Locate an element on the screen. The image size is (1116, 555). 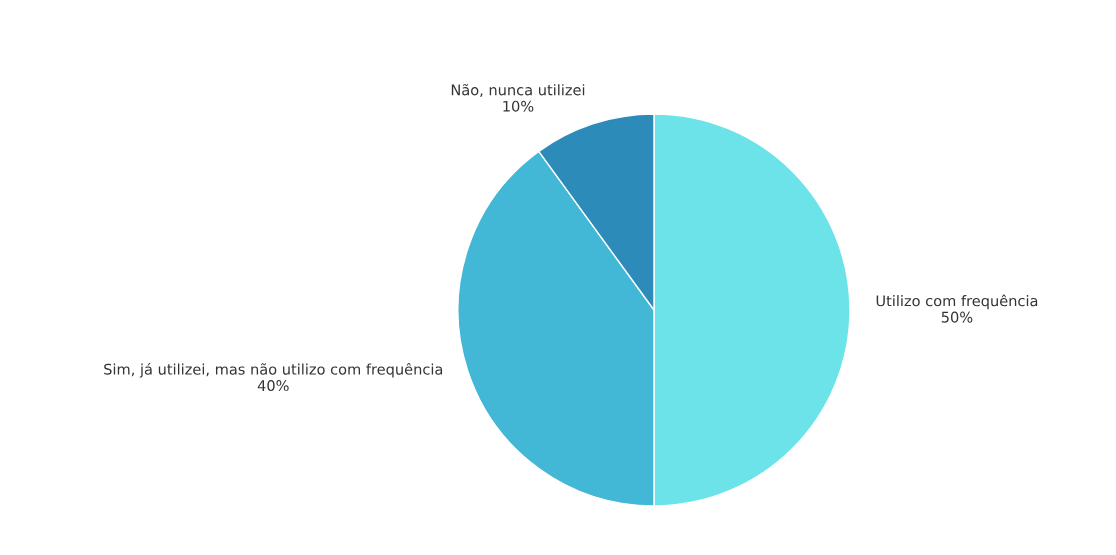
slice-label: Não, nunca utilizei is located at coordinates (518, 90).